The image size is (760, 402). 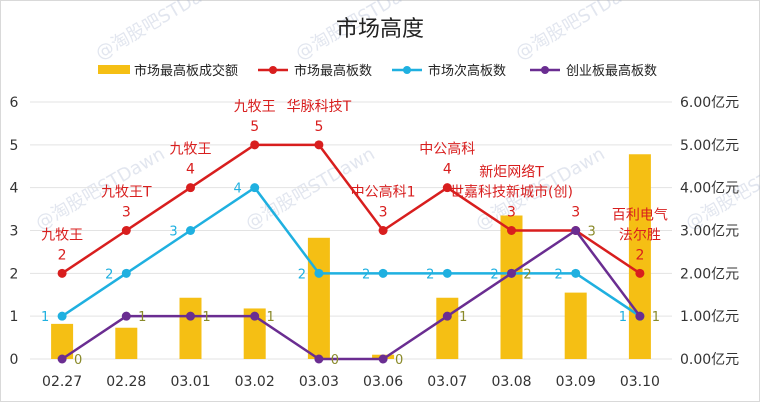 What do you see at coordinates (640, 235) in the screenshot?
I see `stock-annotation: 法尔胜` at bounding box center [640, 235].